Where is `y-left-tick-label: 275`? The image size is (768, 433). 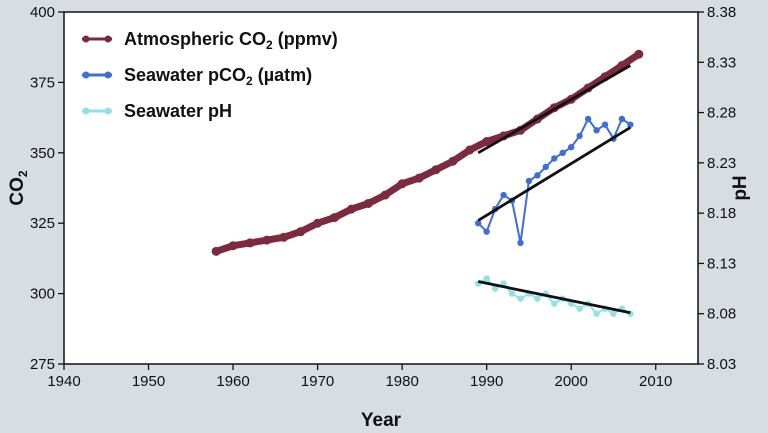 y-left-tick-label: 275 is located at coordinates (42, 364).